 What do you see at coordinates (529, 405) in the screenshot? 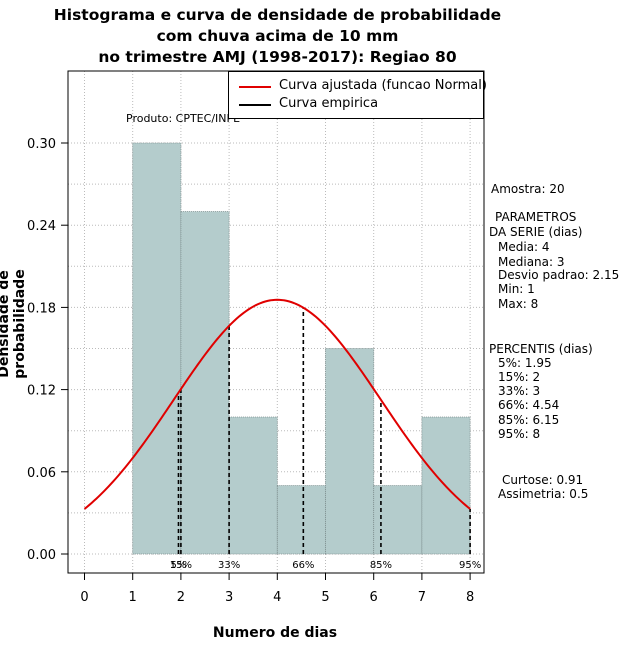
I see `percentile-66: 66%: 4.54` at bounding box center [529, 405].